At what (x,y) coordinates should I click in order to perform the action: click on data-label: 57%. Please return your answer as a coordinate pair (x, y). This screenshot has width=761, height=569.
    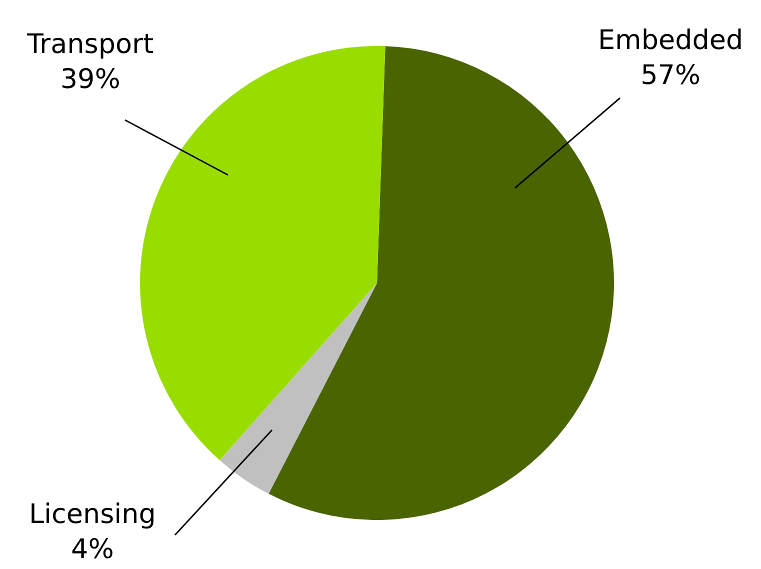
    Looking at the image, I should click on (670, 76).